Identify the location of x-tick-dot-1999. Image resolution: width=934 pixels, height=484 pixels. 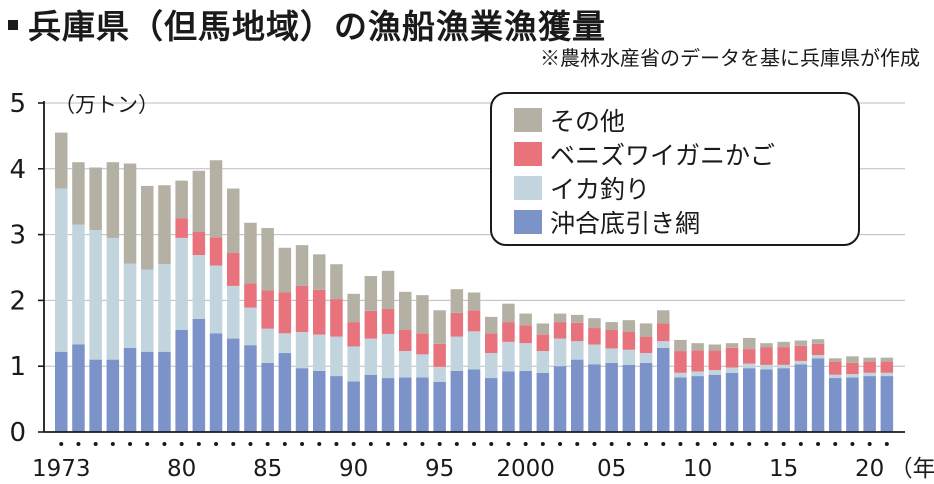
(508, 444).